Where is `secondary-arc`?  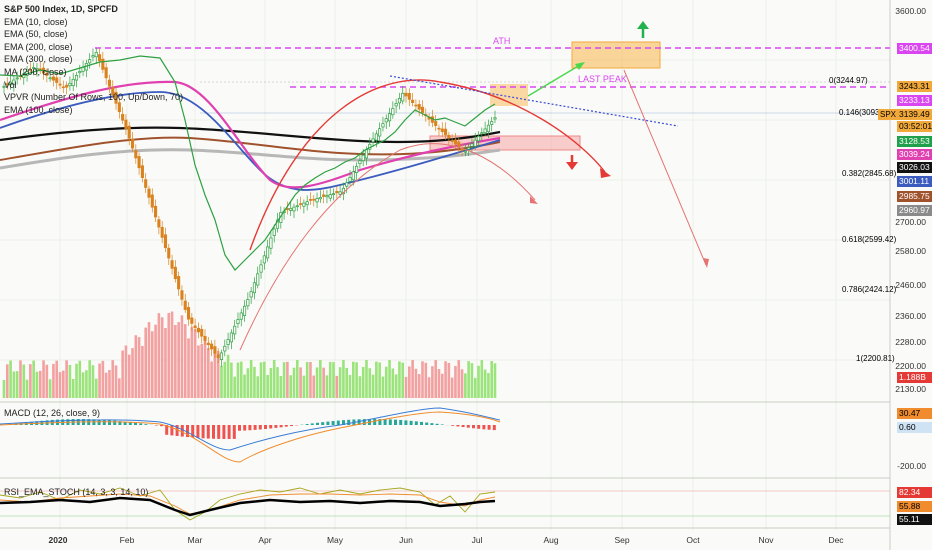 secondary-arc is located at coordinates (387, 247).